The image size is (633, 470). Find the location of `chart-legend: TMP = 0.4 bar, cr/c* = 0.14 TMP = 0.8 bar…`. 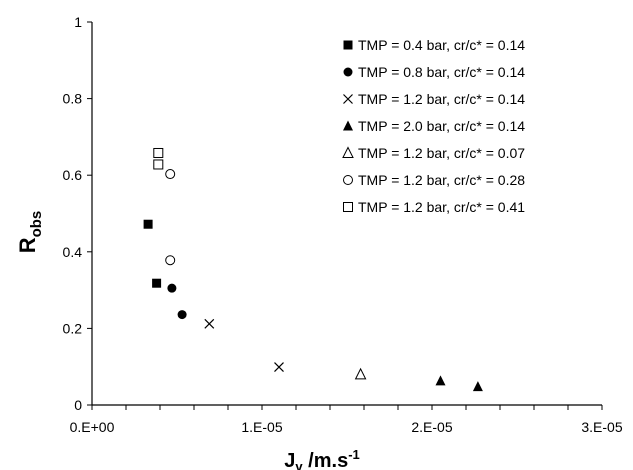

chart-legend: TMP = 0.4 bar, cr/c* = 0.14 TMP = 0.8 bar… is located at coordinates (433, 126).